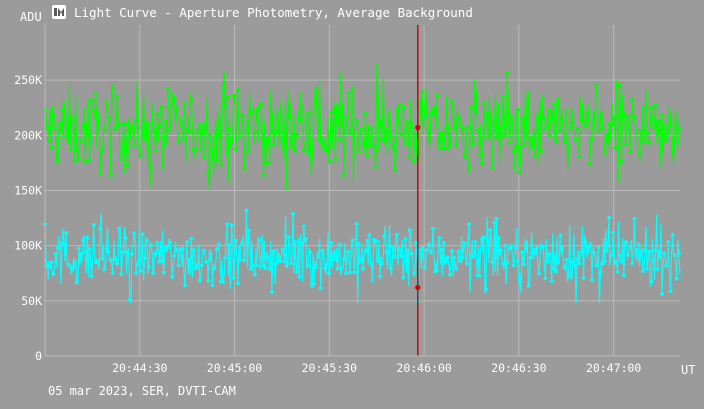  What do you see at coordinates (418, 287) in the screenshot?
I see `cursor-marker` at bounding box center [418, 287].